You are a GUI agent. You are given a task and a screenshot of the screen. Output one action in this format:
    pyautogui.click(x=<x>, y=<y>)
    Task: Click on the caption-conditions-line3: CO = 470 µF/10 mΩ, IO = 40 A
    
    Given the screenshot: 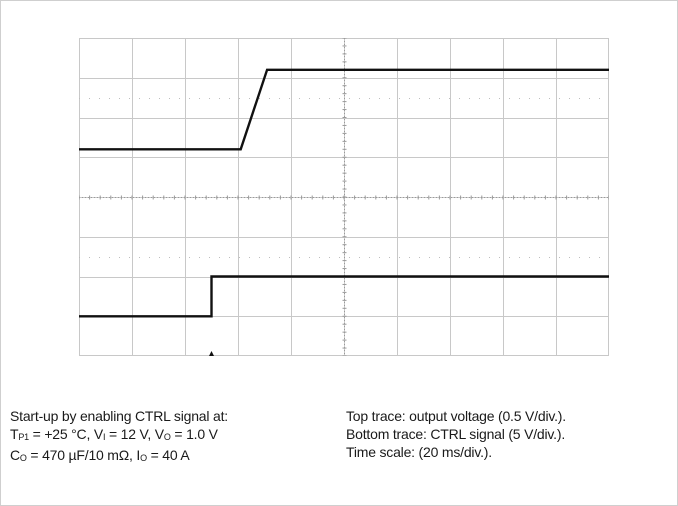 What is the action you would take?
    pyautogui.click(x=100, y=455)
    